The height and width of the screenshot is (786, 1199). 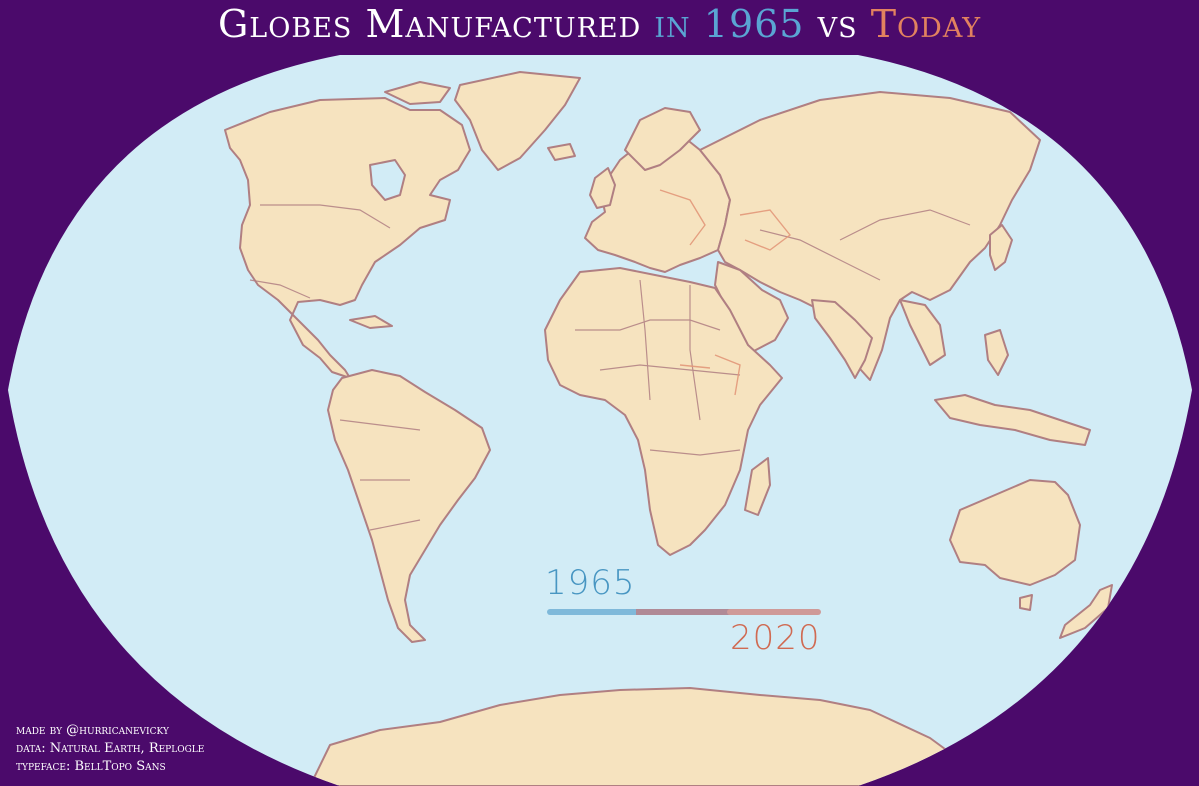 I want to click on border-today-eastern-europe, so click(x=682, y=217).